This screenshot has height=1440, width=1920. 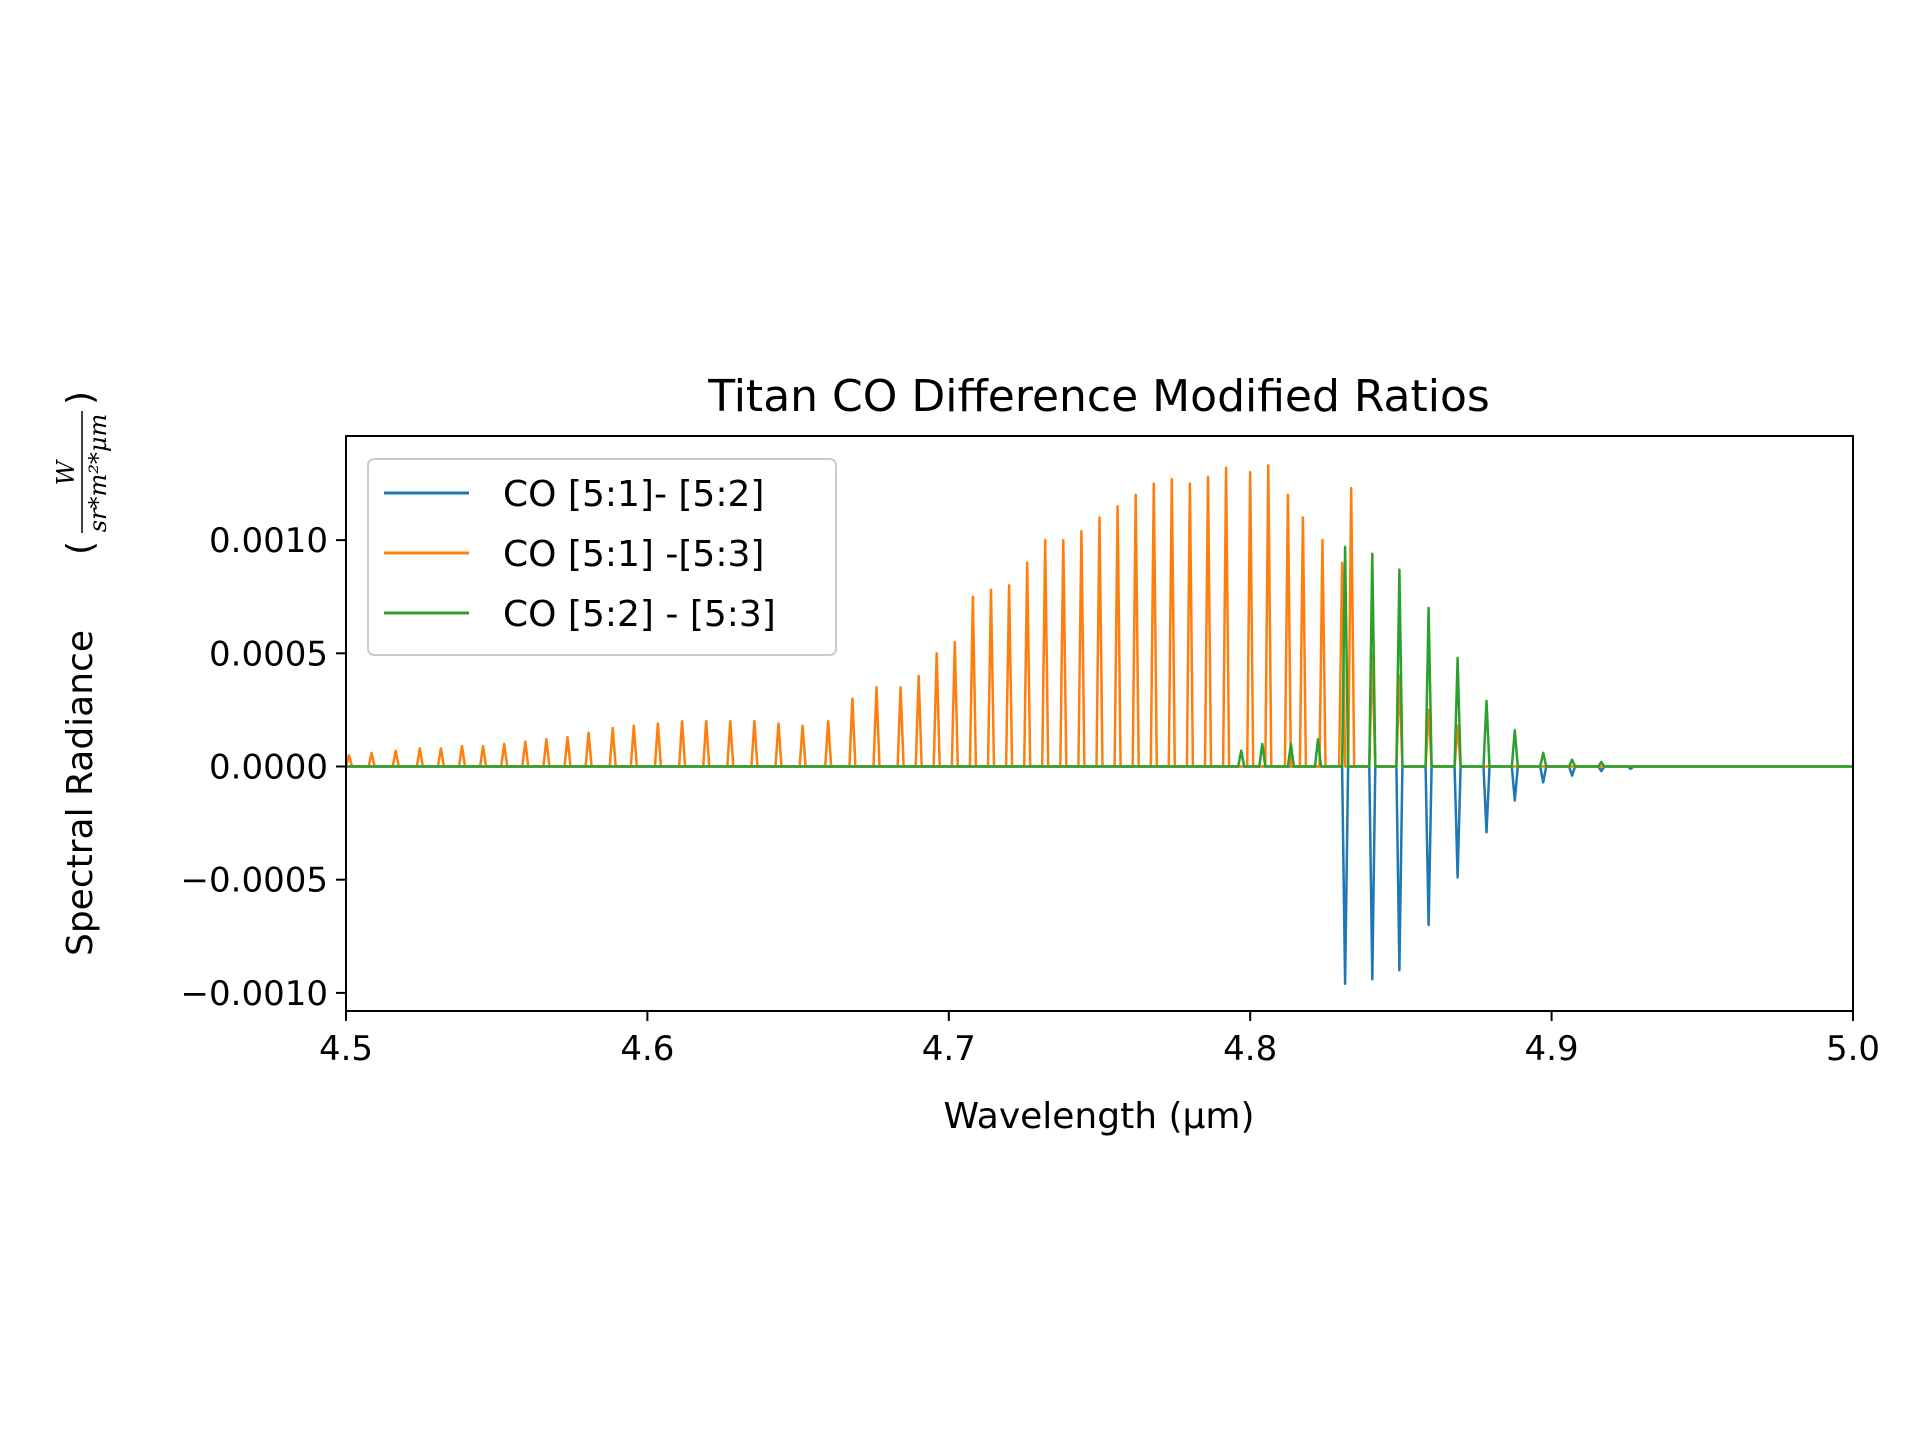 What do you see at coordinates (268, 768) in the screenshot?
I see `y-tick-label: 0.0000` at bounding box center [268, 768].